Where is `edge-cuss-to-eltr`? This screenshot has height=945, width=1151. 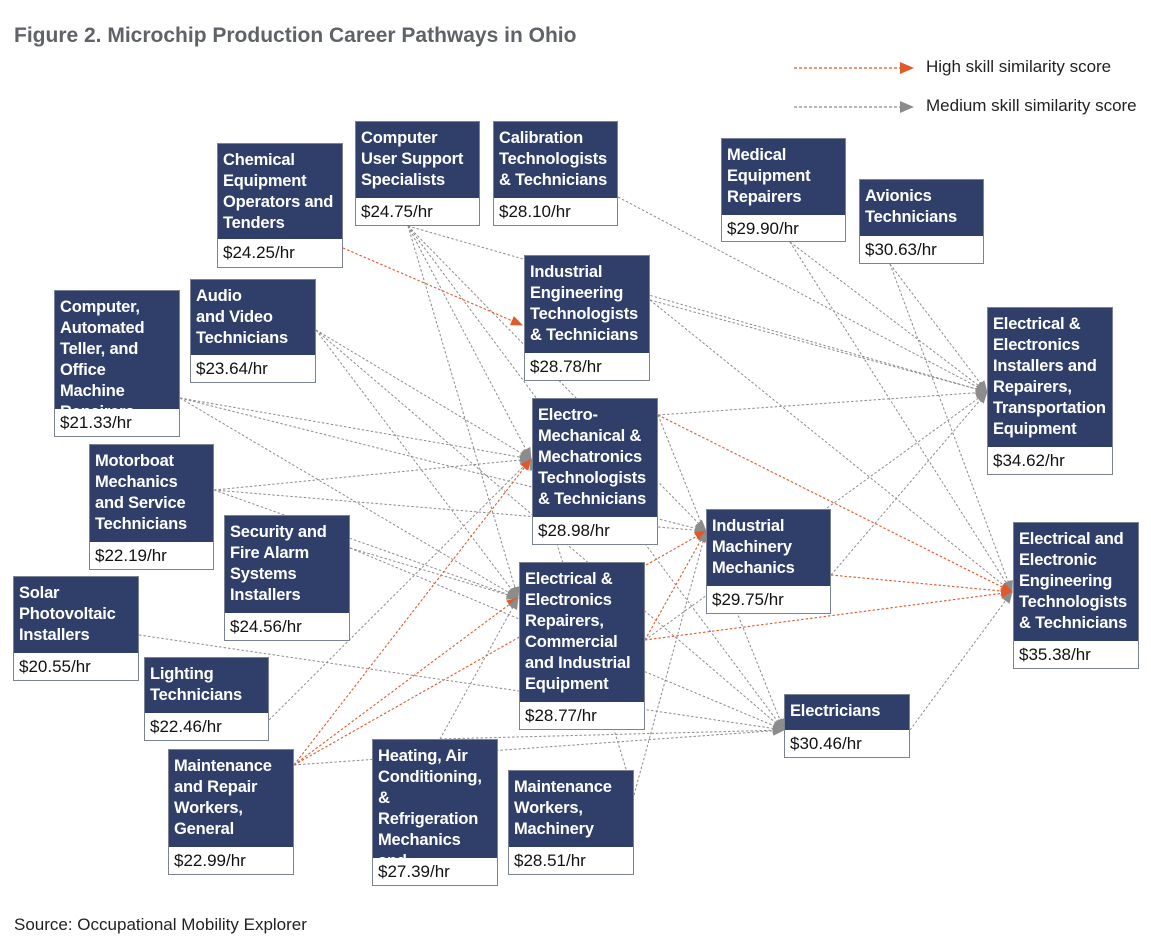
edge-cuss-to-eltr is located at coordinates (697, 309).